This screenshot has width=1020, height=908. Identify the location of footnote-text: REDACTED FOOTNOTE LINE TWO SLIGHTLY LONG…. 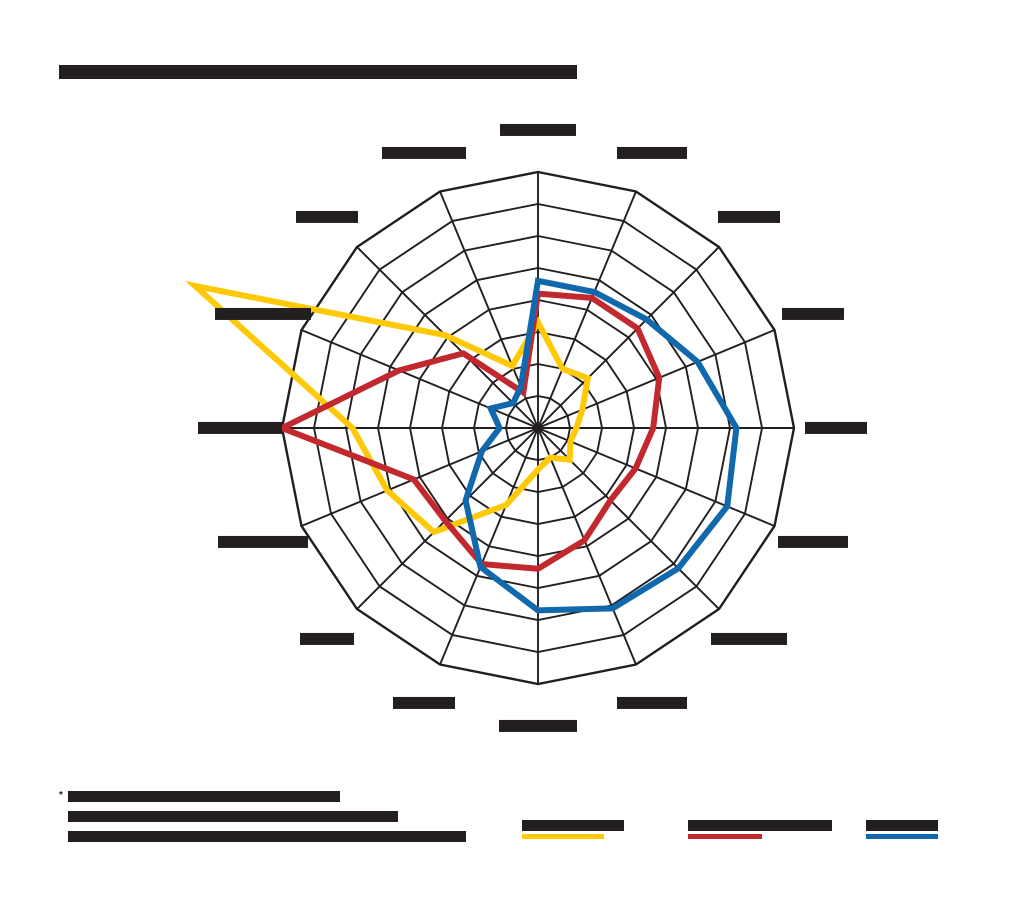
(233, 817).